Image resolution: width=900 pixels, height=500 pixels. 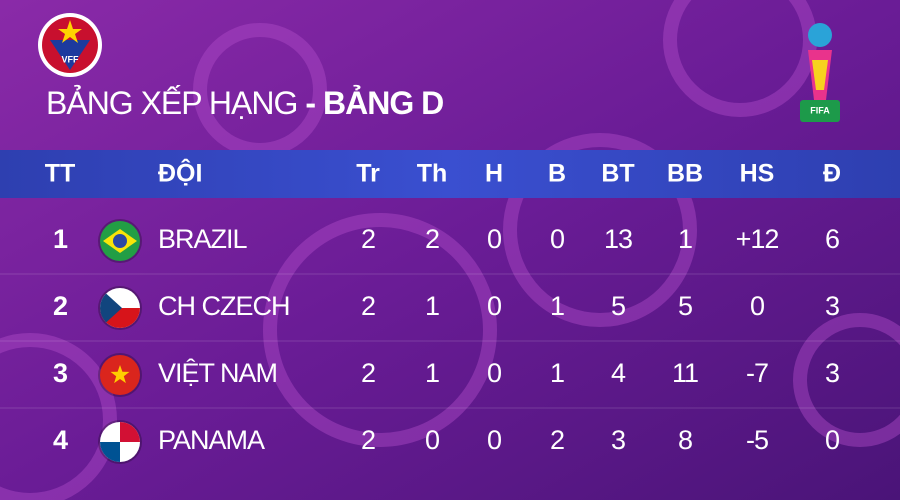 I want to click on column-header: BT, so click(x=617, y=174).